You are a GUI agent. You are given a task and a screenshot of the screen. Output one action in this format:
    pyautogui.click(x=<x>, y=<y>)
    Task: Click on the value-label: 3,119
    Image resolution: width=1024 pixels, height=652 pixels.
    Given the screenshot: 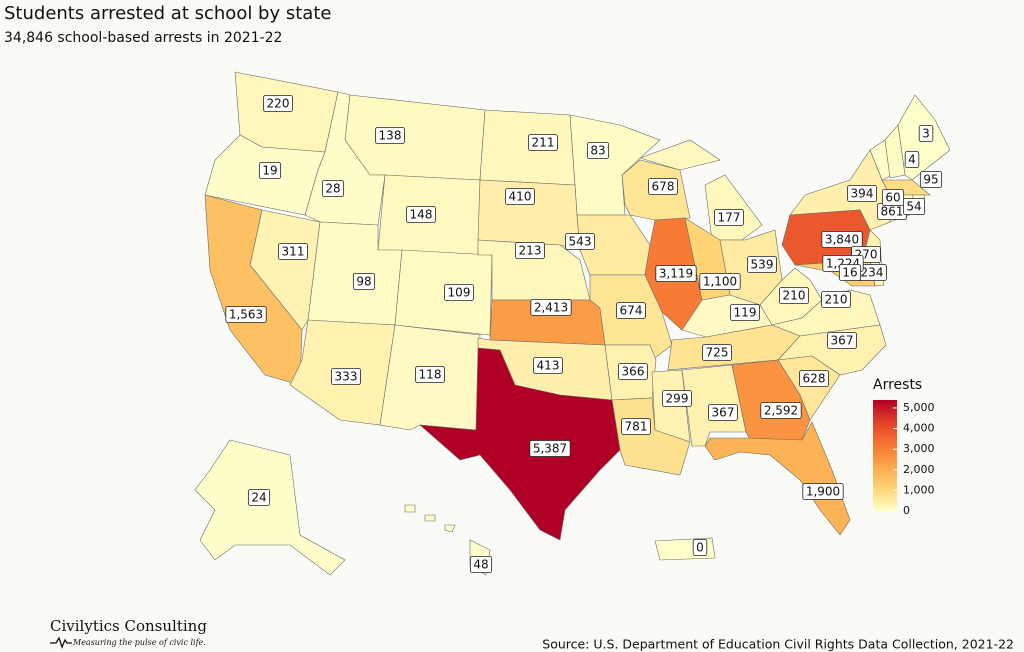 What is the action you would take?
    pyautogui.click(x=676, y=274)
    